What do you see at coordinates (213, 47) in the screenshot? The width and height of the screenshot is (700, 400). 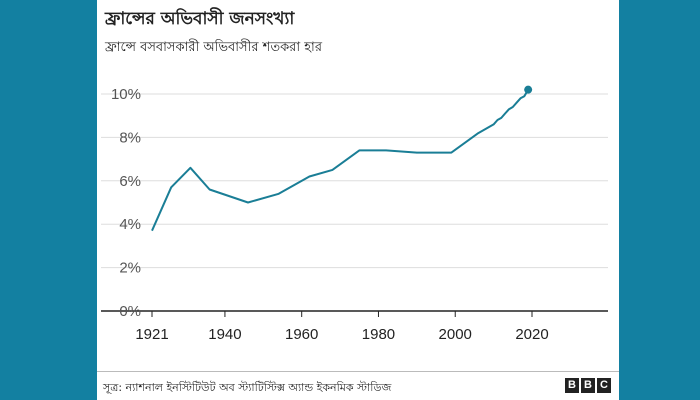 I see `chart-subtitle: ফ্রান্সে বসবাসকারী অভিবাসীর শতকরা হার` at bounding box center [213, 47].